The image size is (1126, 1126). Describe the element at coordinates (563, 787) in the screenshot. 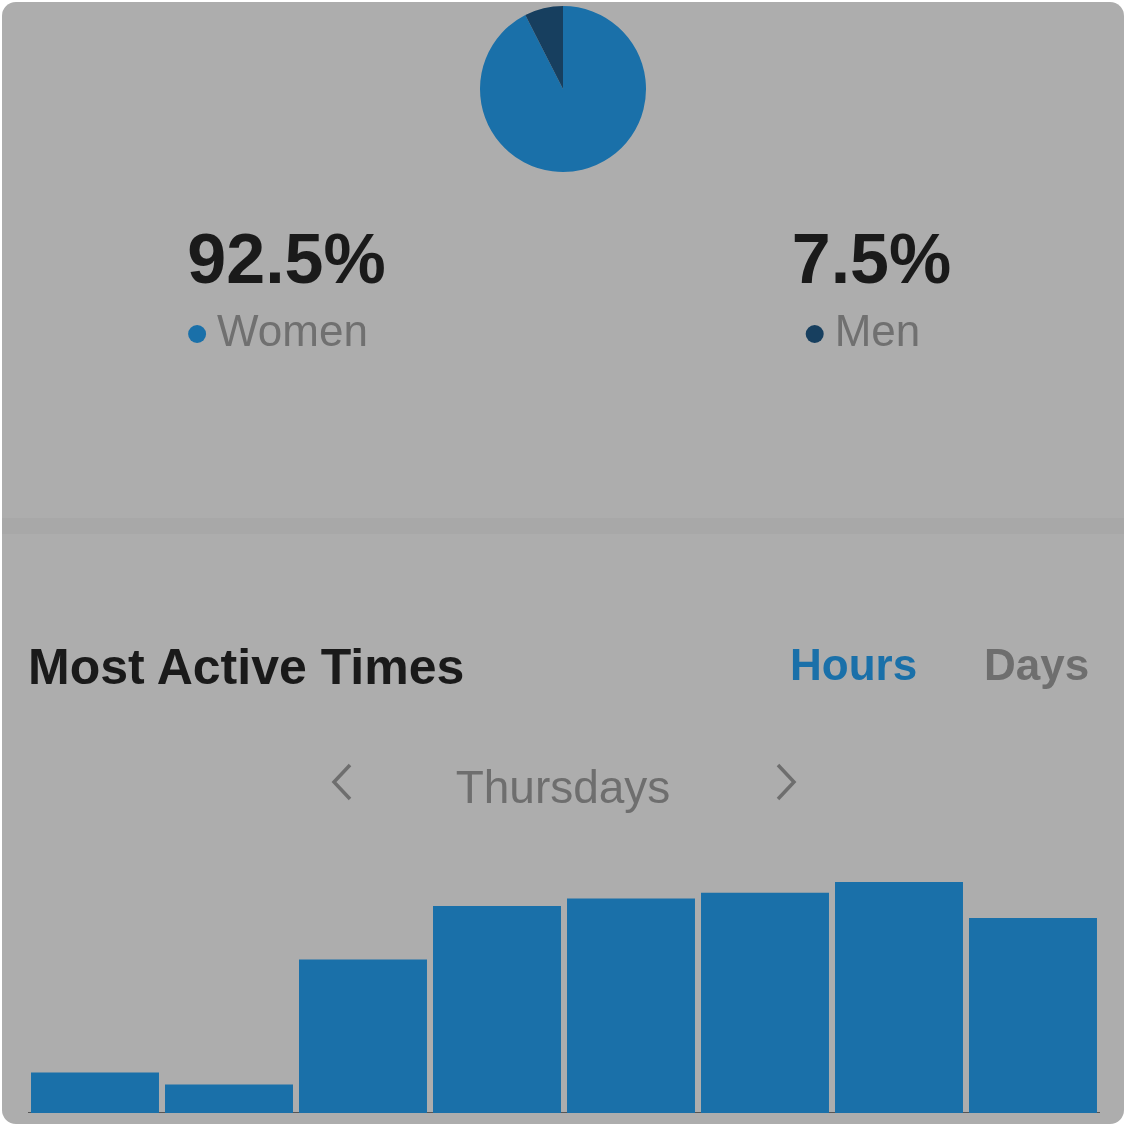

I see `chart-subtitle: Thursdays` at that location.